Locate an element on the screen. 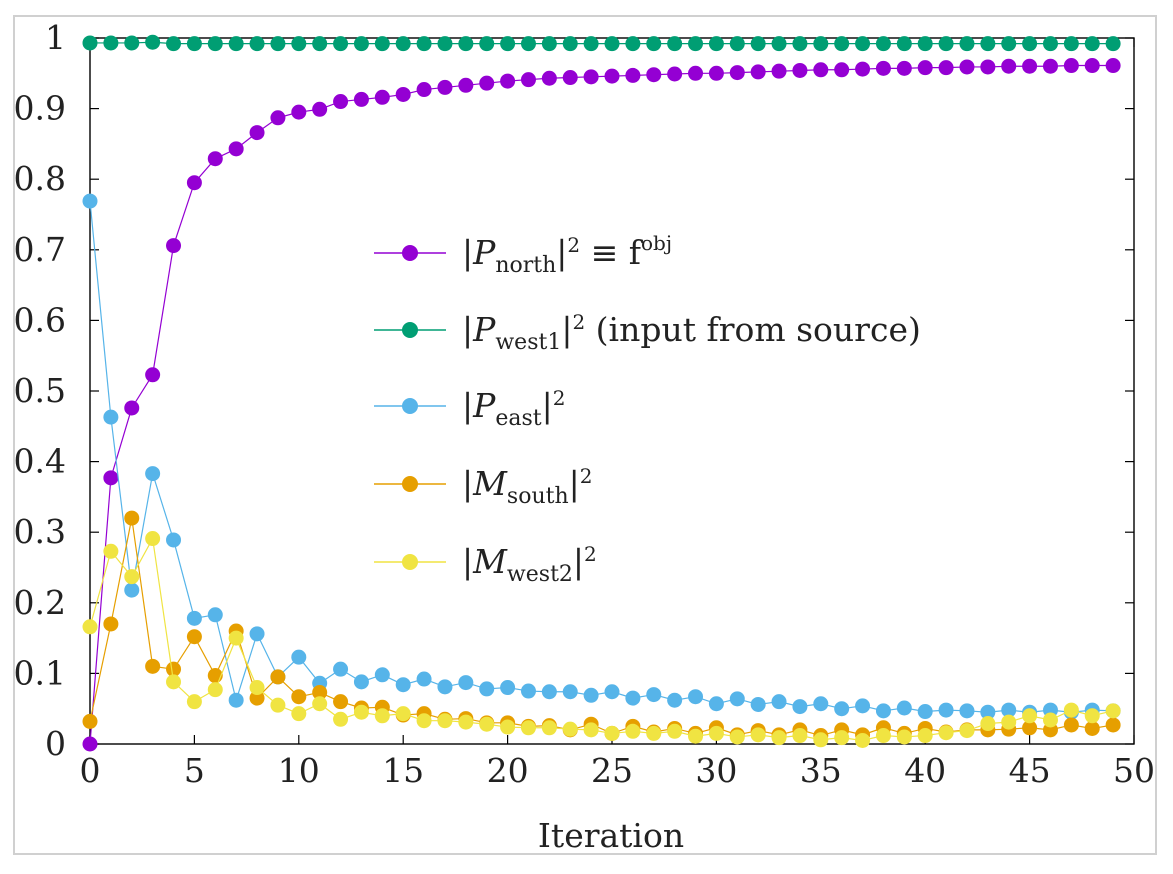  legend-item-P_west1: |Pwest1|2 (input from source) is located at coordinates (647, 332).